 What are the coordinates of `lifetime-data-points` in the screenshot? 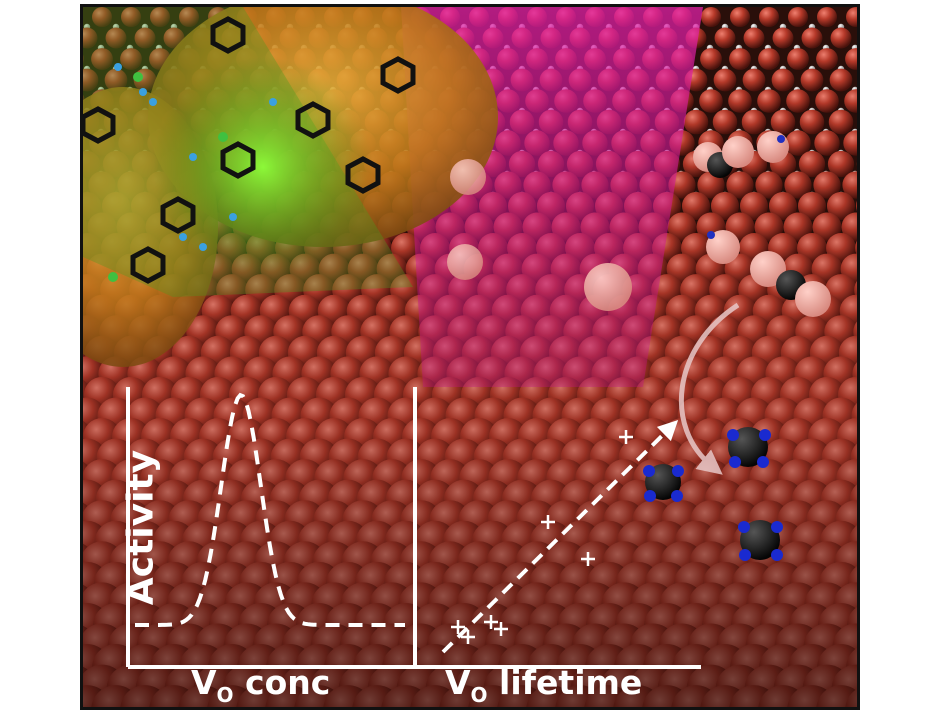 It's located at (542, 537).